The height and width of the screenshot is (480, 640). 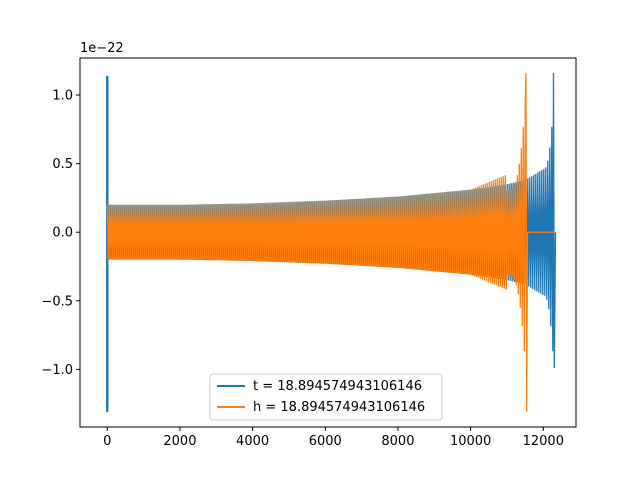 I want to click on x-tick-label: 10000, so click(x=470, y=441).